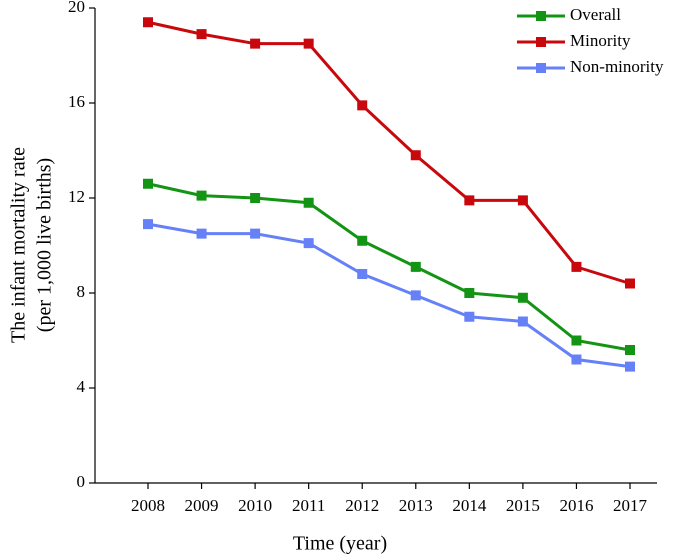 The width and height of the screenshot is (685, 559). What do you see at coordinates (308, 505) in the screenshot?
I see `x-tick-label: 2011` at bounding box center [308, 505].